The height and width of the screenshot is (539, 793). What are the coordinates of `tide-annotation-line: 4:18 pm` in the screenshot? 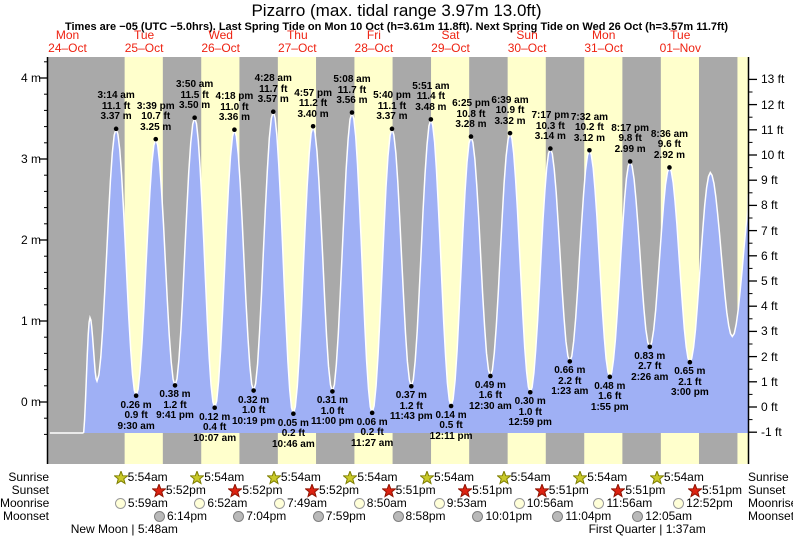 It's located at (234, 97).